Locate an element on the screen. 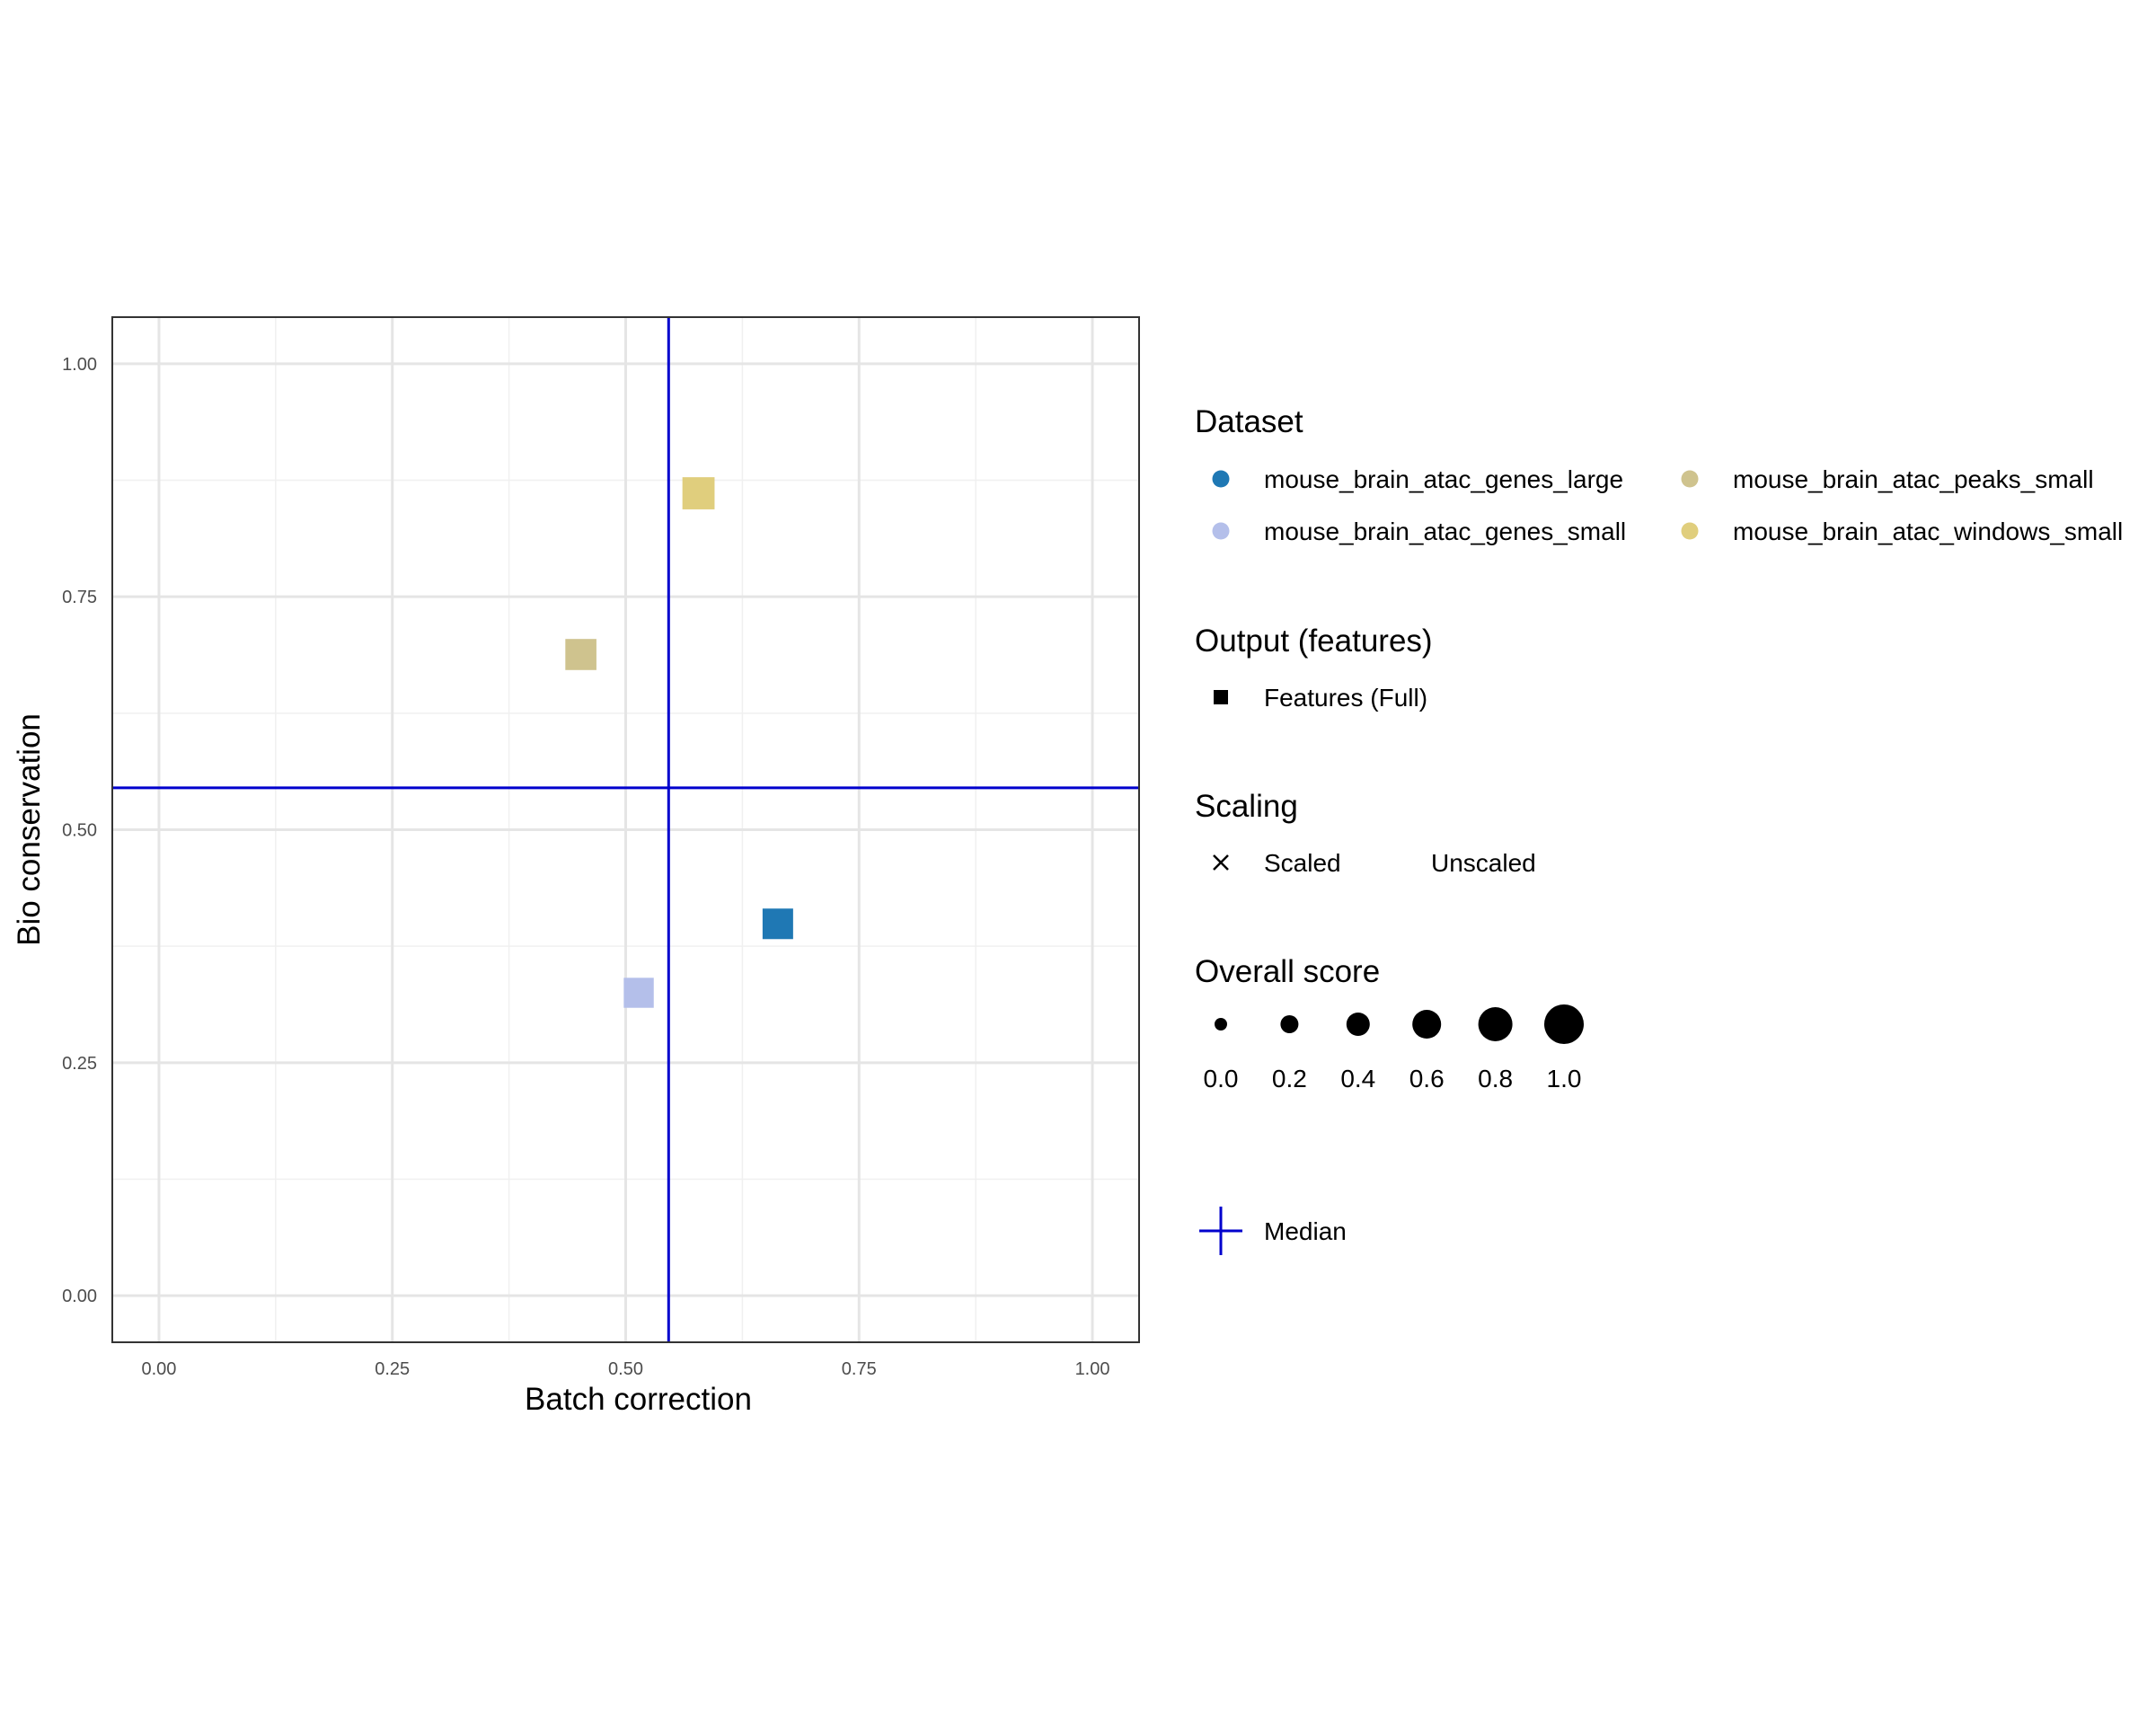 The height and width of the screenshot is (1725, 2156). x-tick-label: 1.00 is located at coordinates (1092, 1369).